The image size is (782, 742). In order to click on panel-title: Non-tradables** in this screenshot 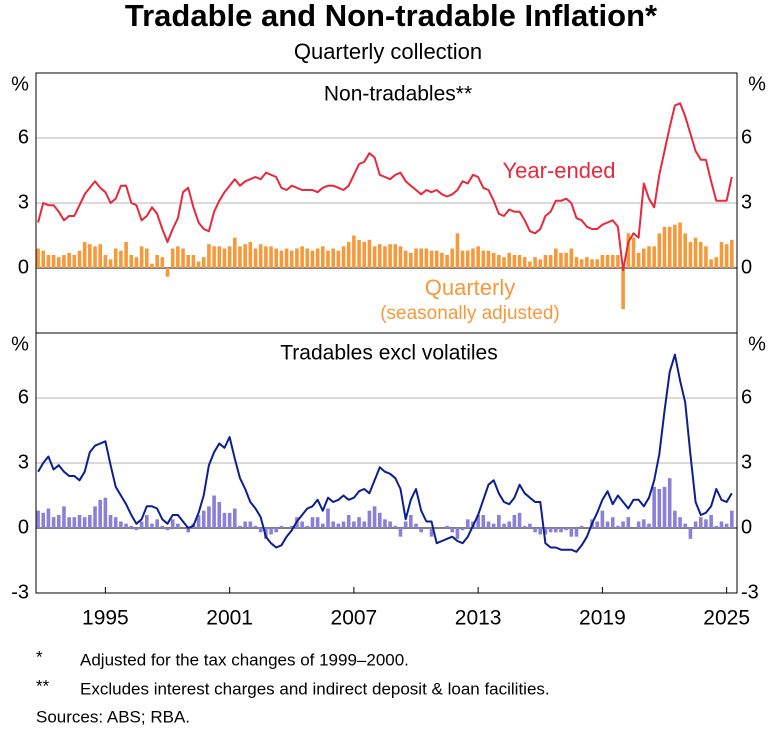, I will do `click(398, 94)`.